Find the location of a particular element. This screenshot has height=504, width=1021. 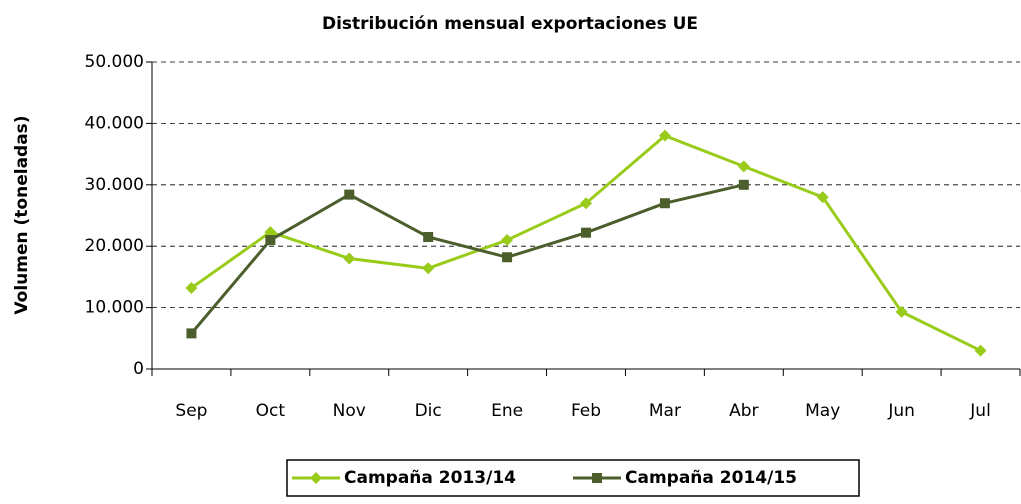

legend-label: Campaña 2013/14 is located at coordinates (430, 478).